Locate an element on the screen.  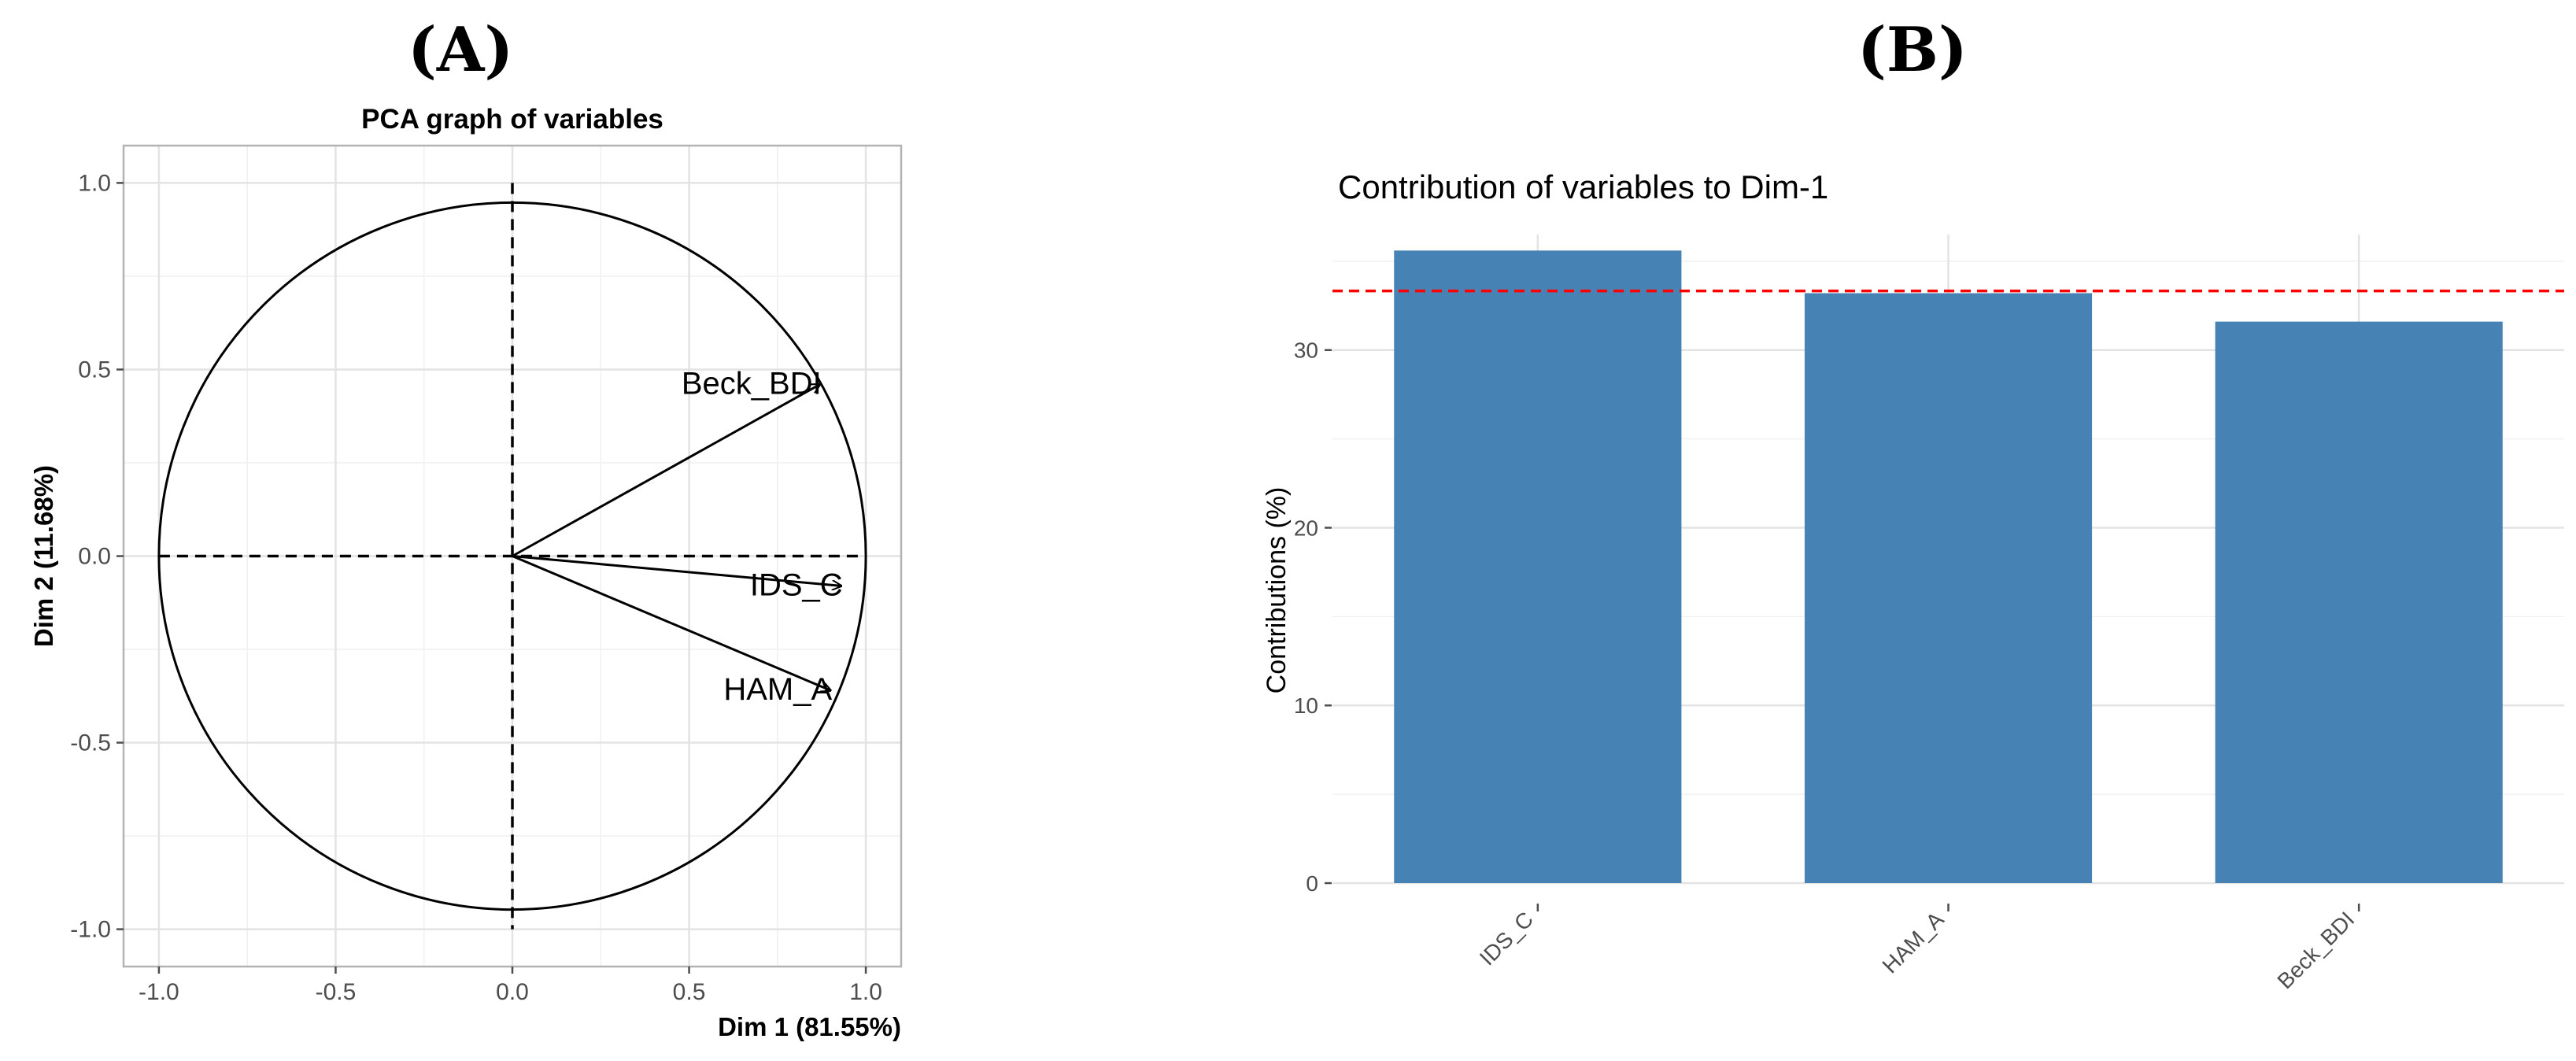
panel-label-b: (B) is located at coordinates (1912, 50).